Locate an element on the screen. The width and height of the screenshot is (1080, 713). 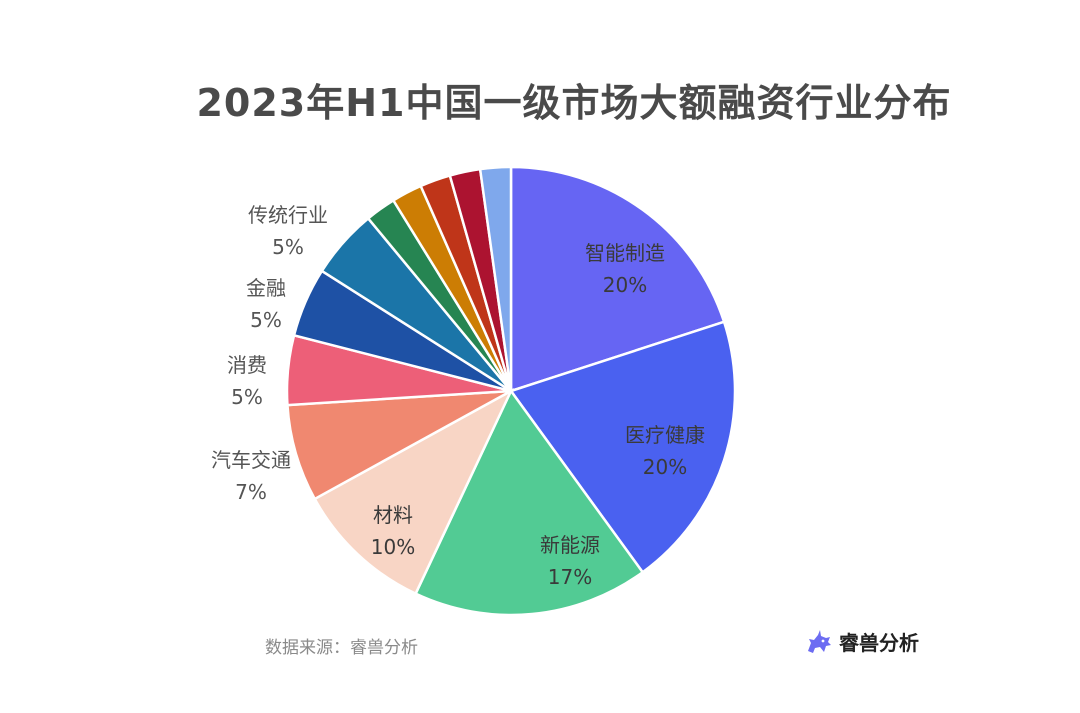
slice-value-label: 17% is located at coordinates (570, 577).